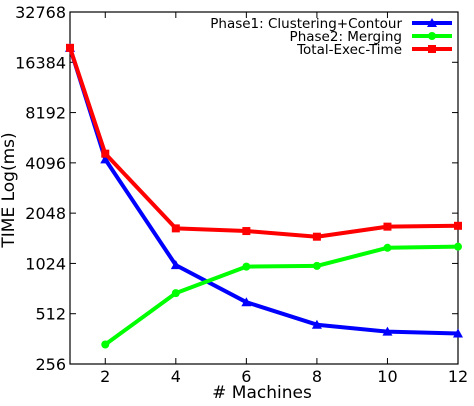 The image size is (474, 406). I want to click on y-tick-label: 2048, so click(45, 213).